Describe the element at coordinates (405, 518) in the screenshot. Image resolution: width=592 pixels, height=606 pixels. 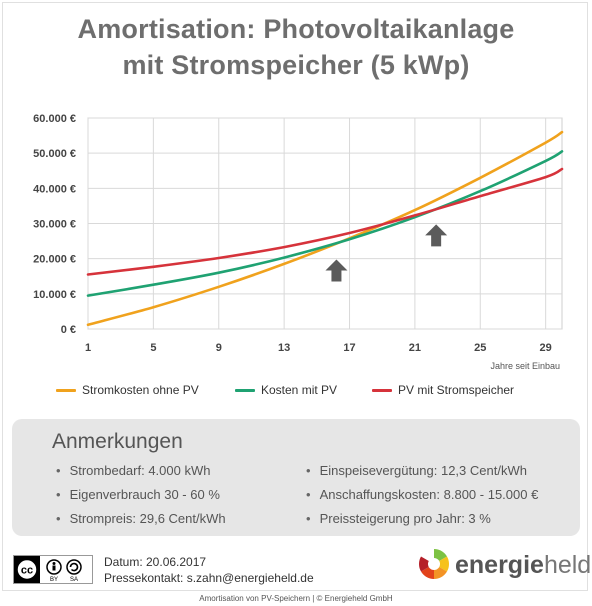
I see `note-text: Preissteigerung pro Jahr: 3 %` at that location.